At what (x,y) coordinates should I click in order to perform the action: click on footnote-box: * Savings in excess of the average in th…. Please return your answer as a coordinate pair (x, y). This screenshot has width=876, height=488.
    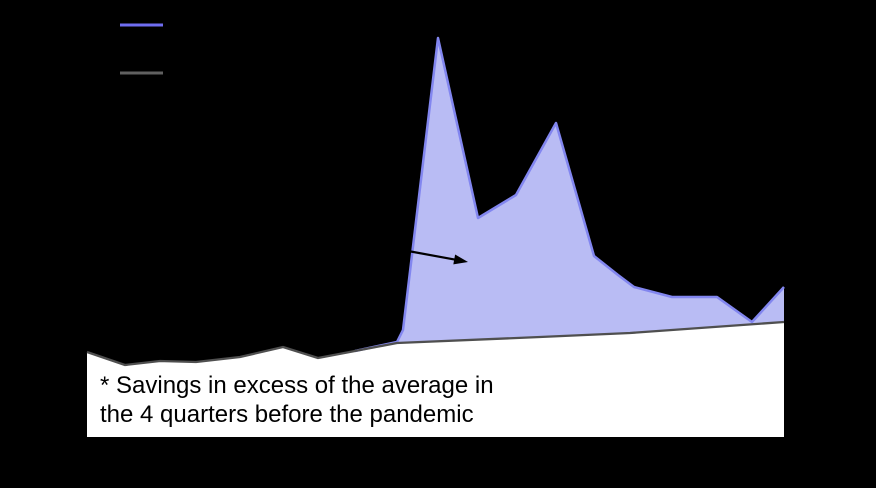
    Looking at the image, I should click on (297, 400).